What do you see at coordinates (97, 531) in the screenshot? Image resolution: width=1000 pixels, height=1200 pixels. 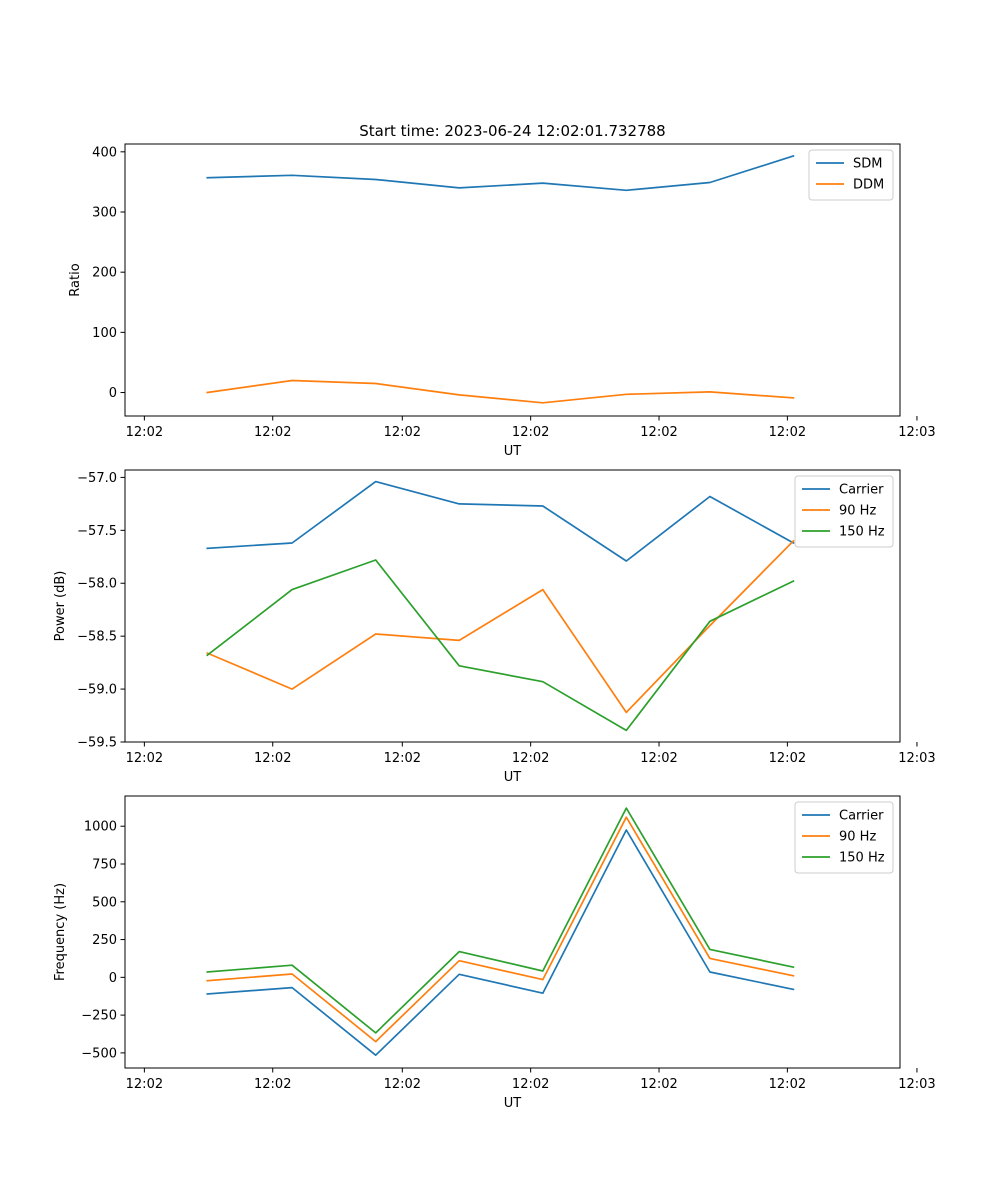 I see `y-tick-label: −57.5` at bounding box center [97, 531].